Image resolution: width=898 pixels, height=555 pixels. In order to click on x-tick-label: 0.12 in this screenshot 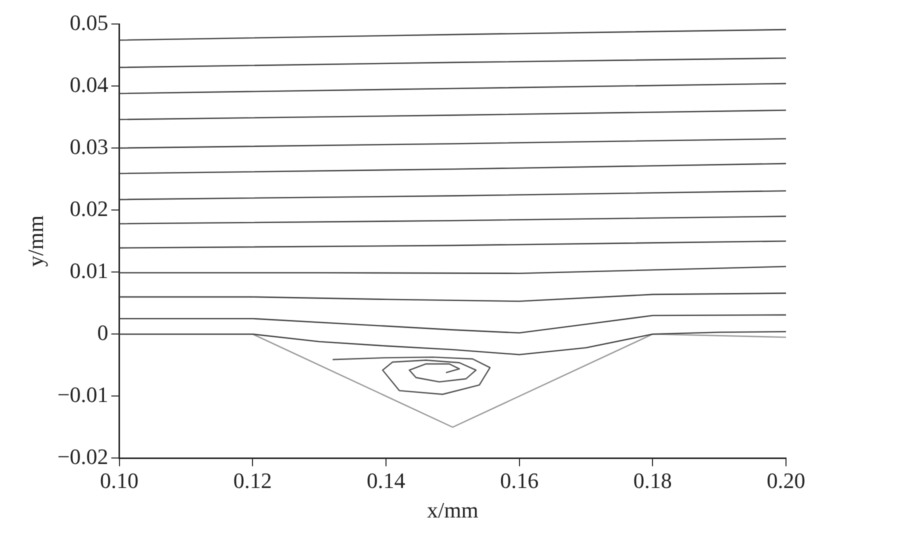, I will do `click(252, 481)`.